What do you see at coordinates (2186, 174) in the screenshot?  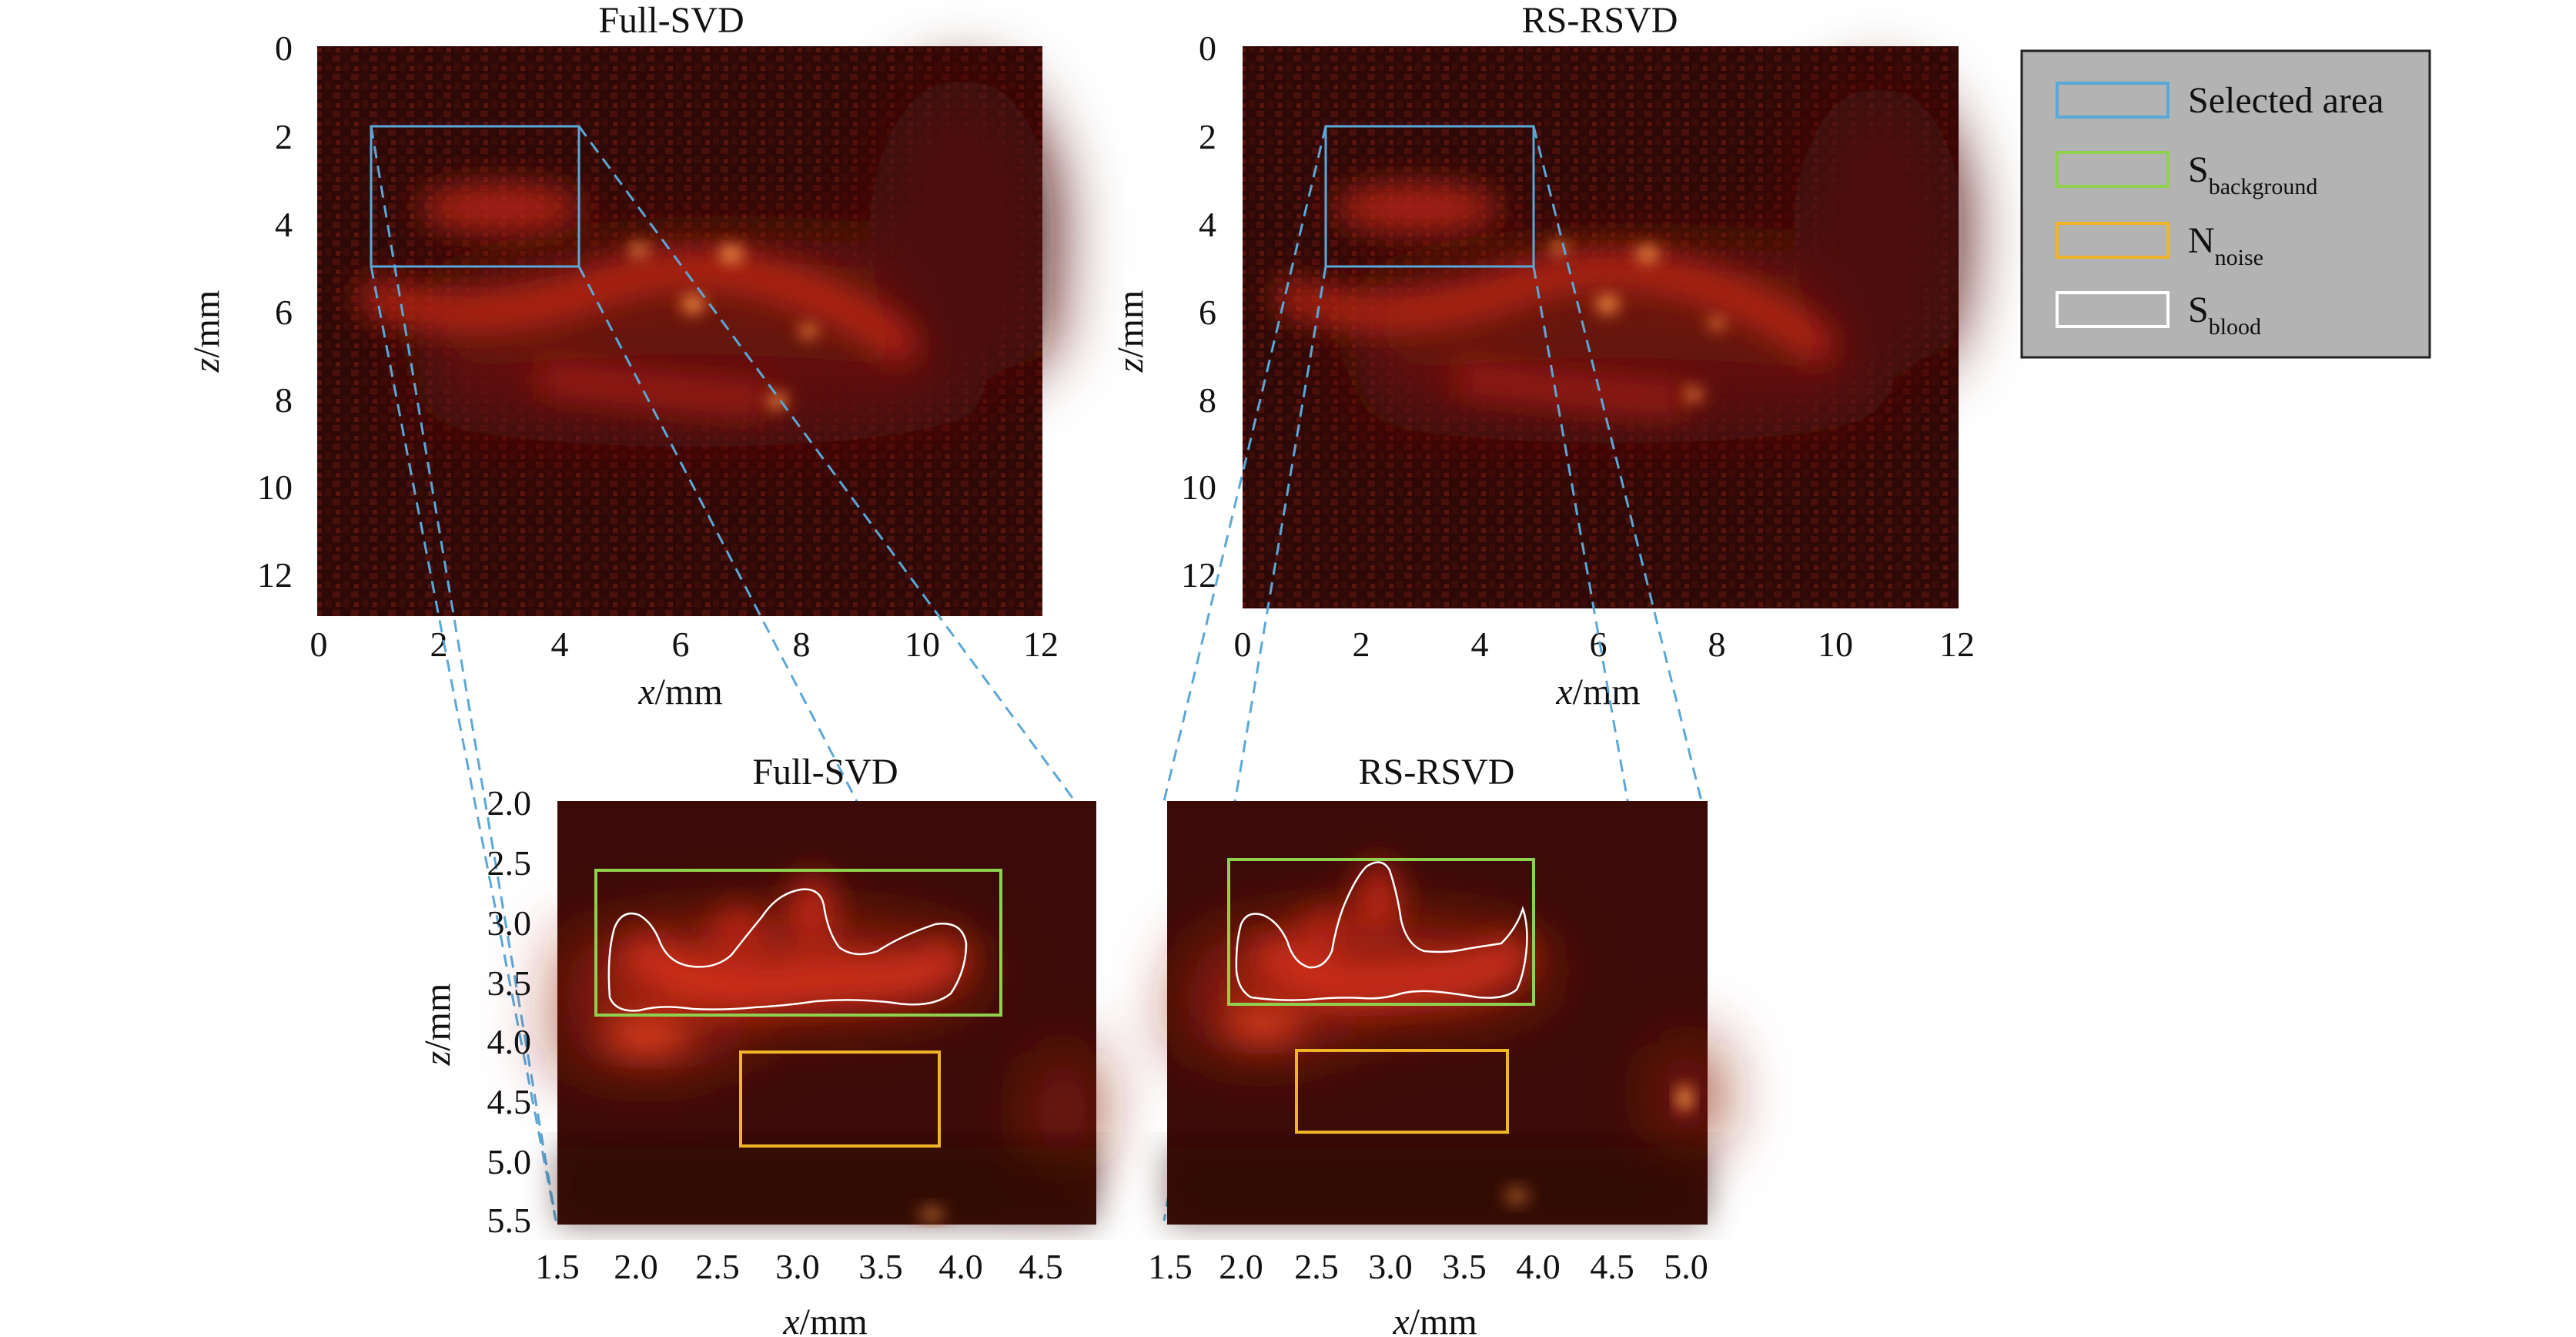 I see `legend-item-s-background: Sbackground` at bounding box center [2186, 174].